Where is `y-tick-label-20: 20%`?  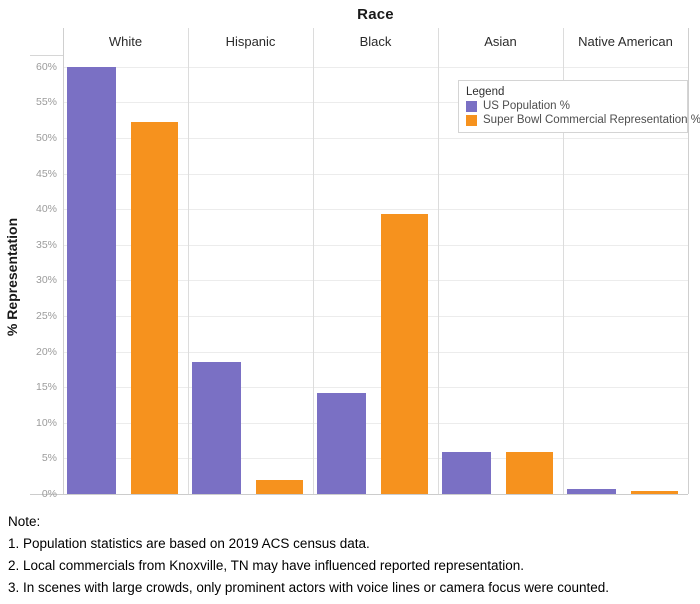 y-tick-label-20: 20% is located at coordinates (46, 351).